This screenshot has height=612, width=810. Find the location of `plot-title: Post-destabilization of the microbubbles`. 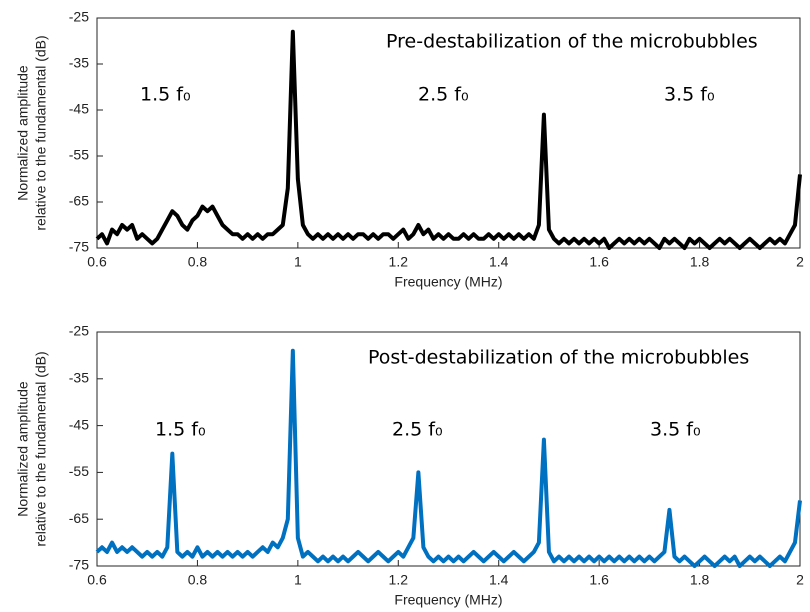

plot-title: Post-destabilization of the microbubbles is located at coordinates (558, 358).